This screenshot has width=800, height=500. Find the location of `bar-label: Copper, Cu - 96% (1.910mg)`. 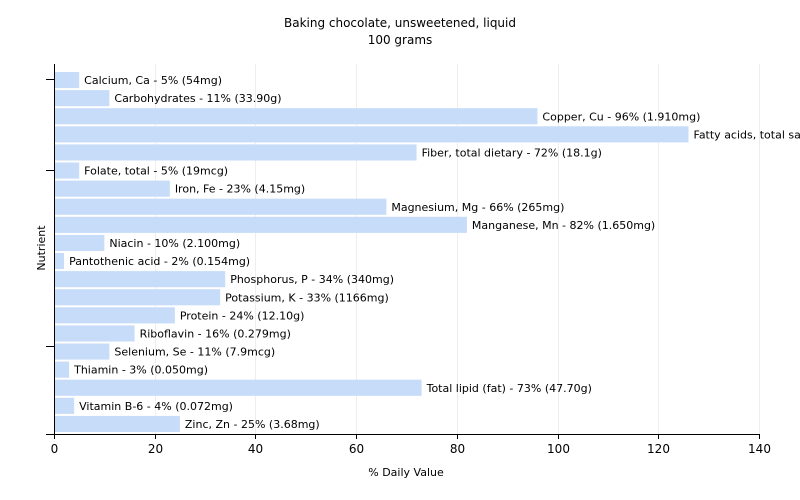

bar-label: Copper, Cu - 96% (1.910mg) is located at coordinates (621, 116).